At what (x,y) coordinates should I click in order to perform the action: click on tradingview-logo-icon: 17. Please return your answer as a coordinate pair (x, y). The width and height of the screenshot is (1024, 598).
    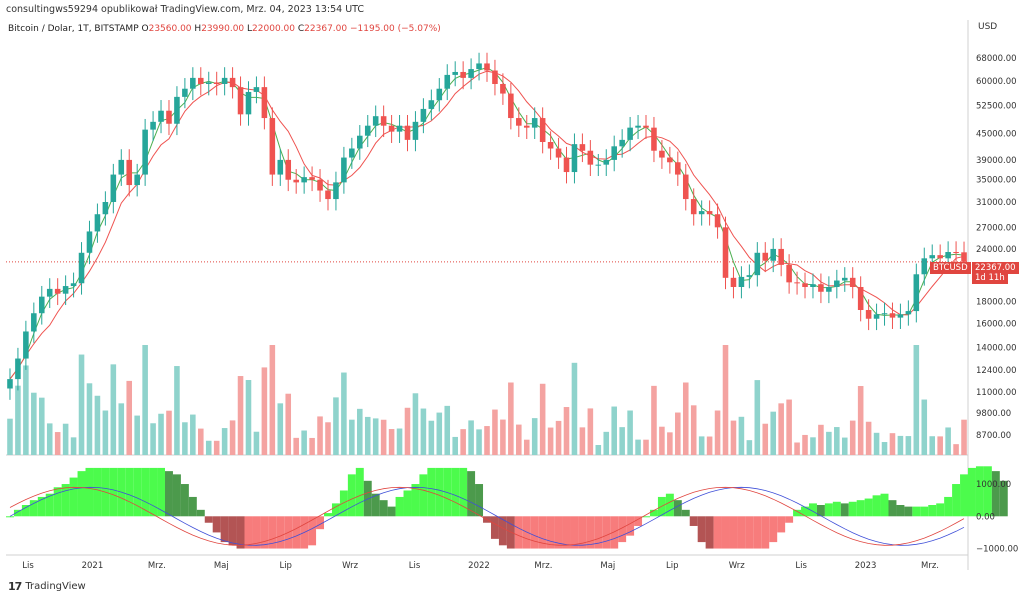
    Looking at the image, I should click on (15, 586).